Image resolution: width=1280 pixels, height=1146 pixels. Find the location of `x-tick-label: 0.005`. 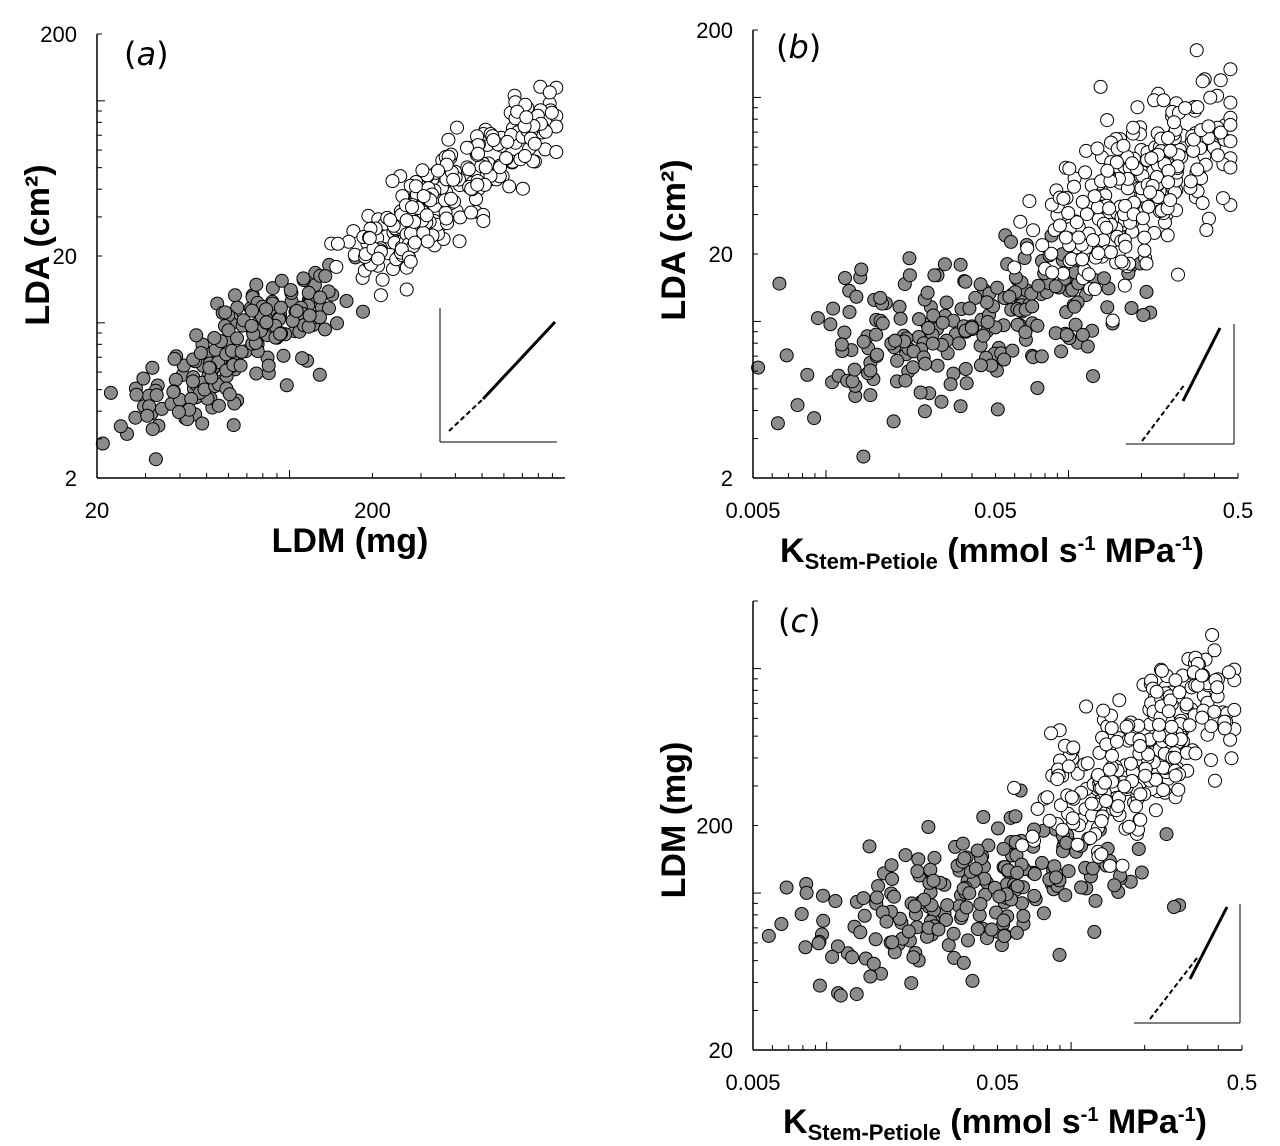

x-tick-label: 0.005 is located at coordinates (752, 1082).